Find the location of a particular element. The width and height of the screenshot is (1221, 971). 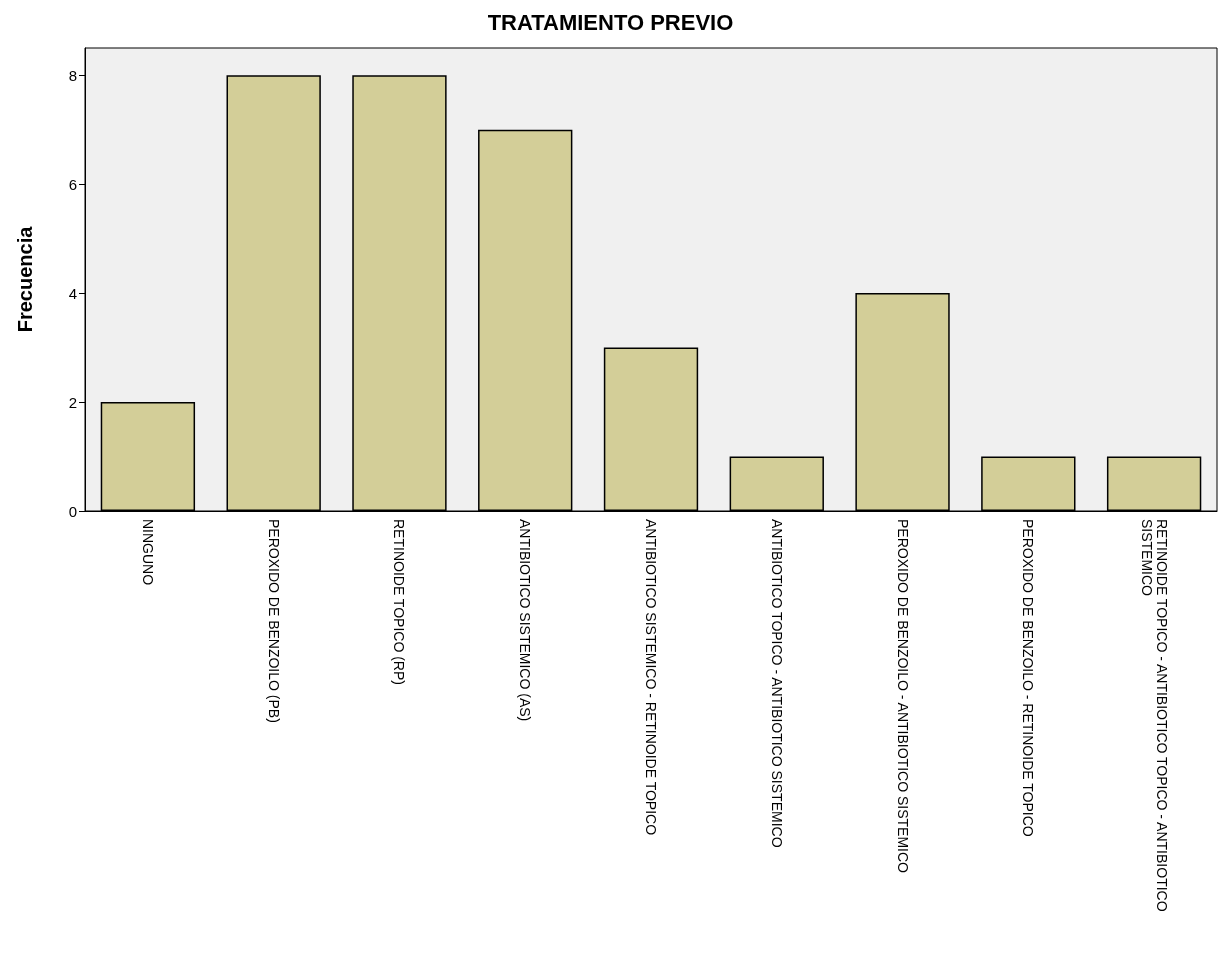

y-tick-label: 8 is located at coordinates (72, 75).